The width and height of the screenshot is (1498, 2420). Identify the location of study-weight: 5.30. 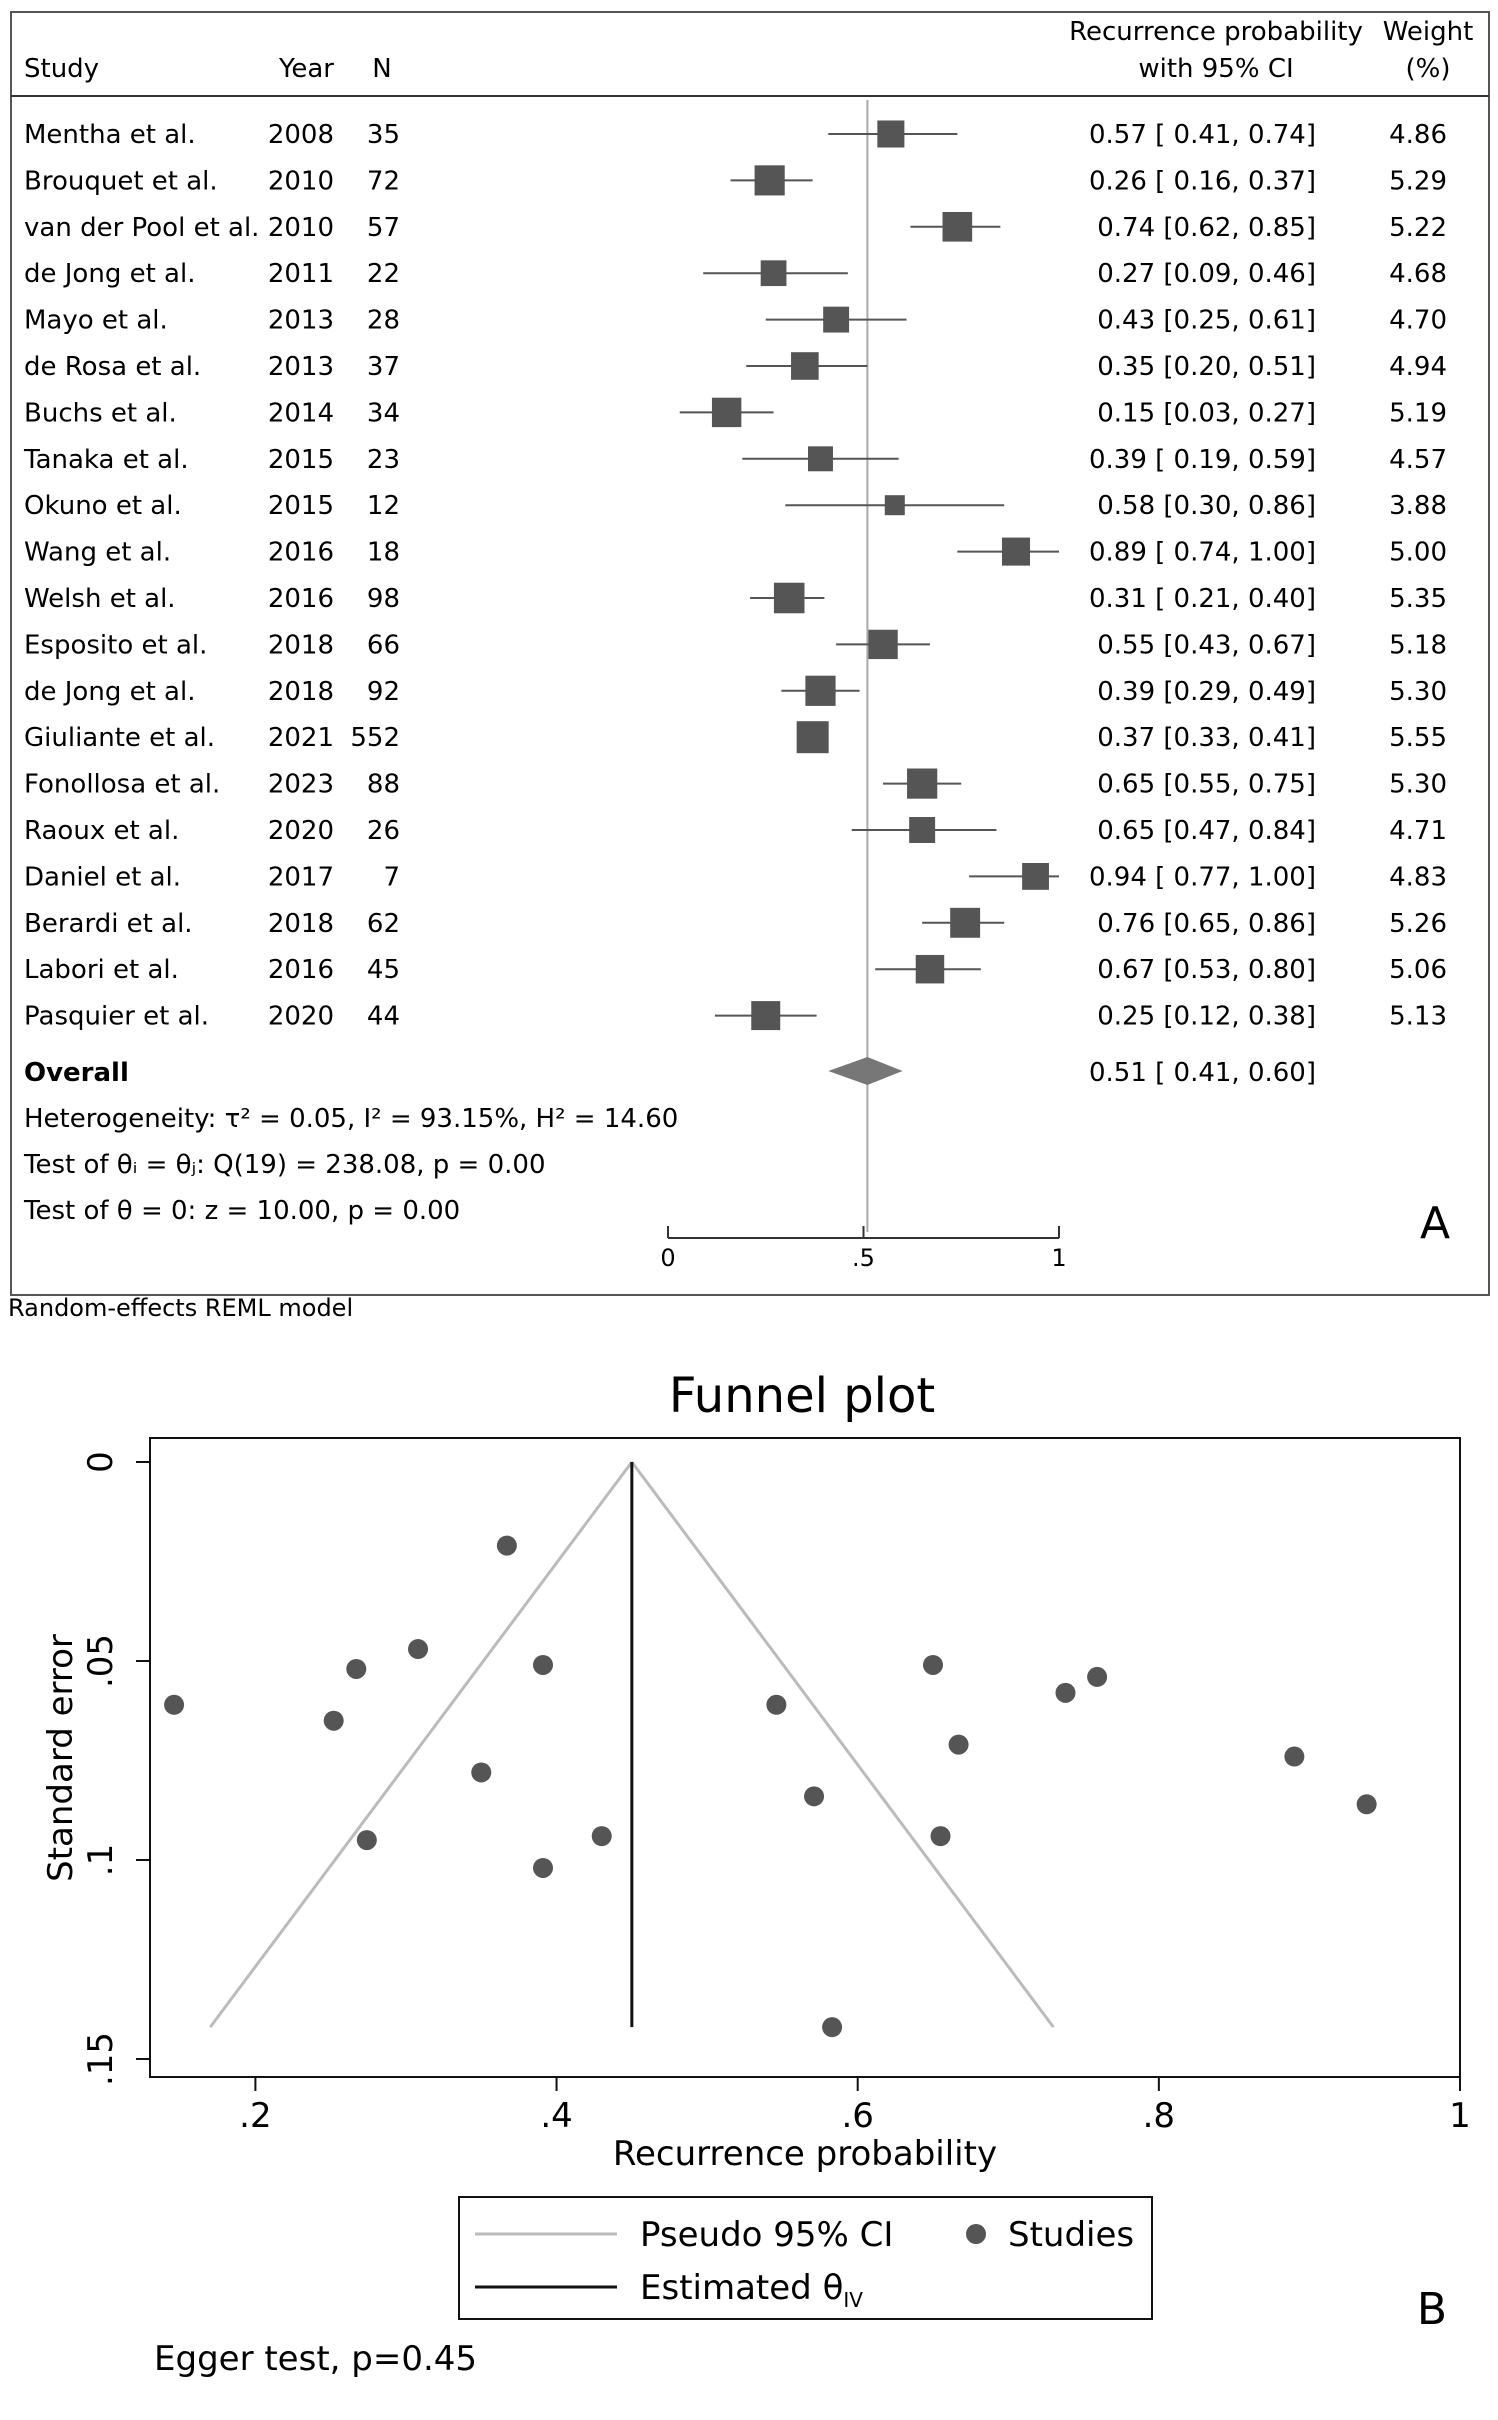
(1418, 785).